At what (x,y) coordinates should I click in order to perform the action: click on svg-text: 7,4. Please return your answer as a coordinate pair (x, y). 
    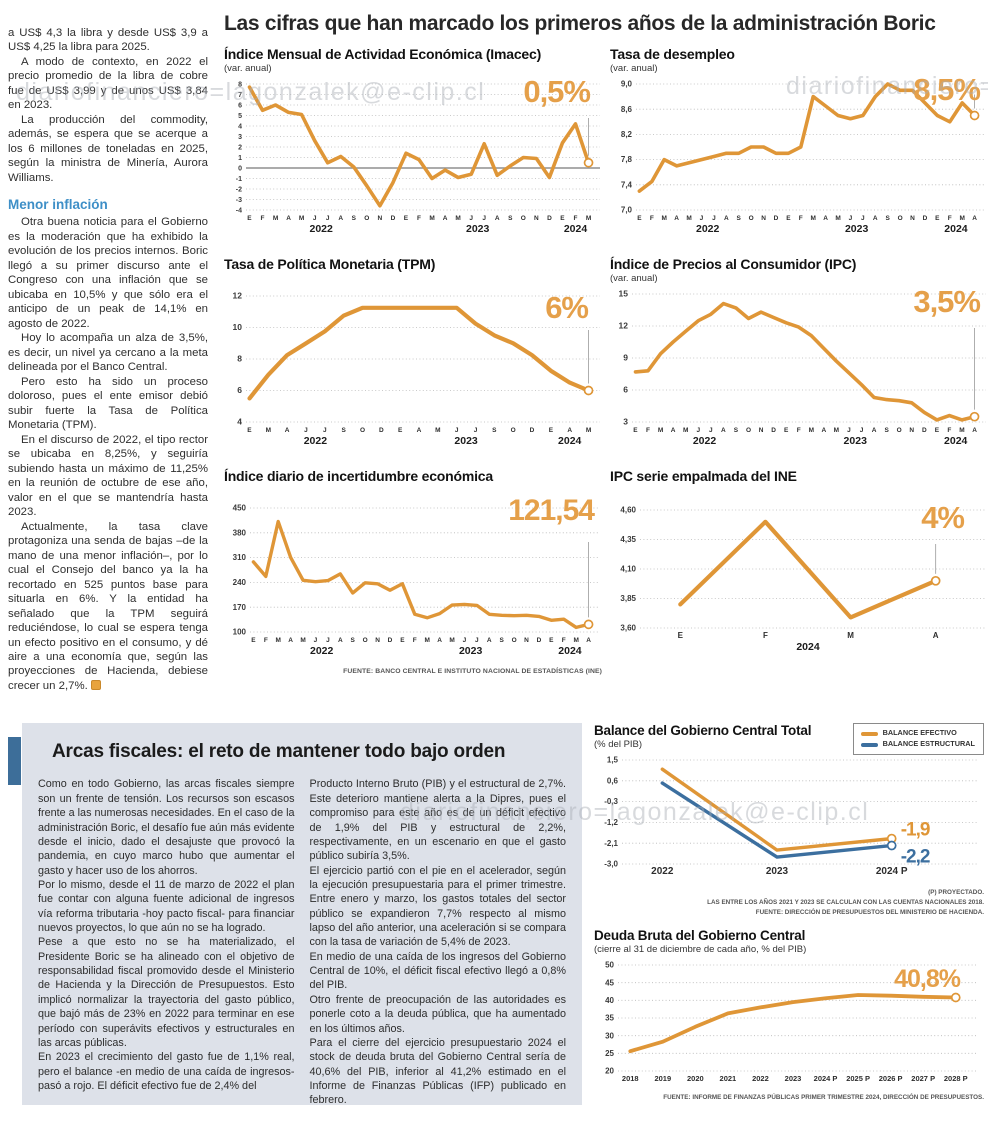
    Looking at the image, I should click on (627, 184).